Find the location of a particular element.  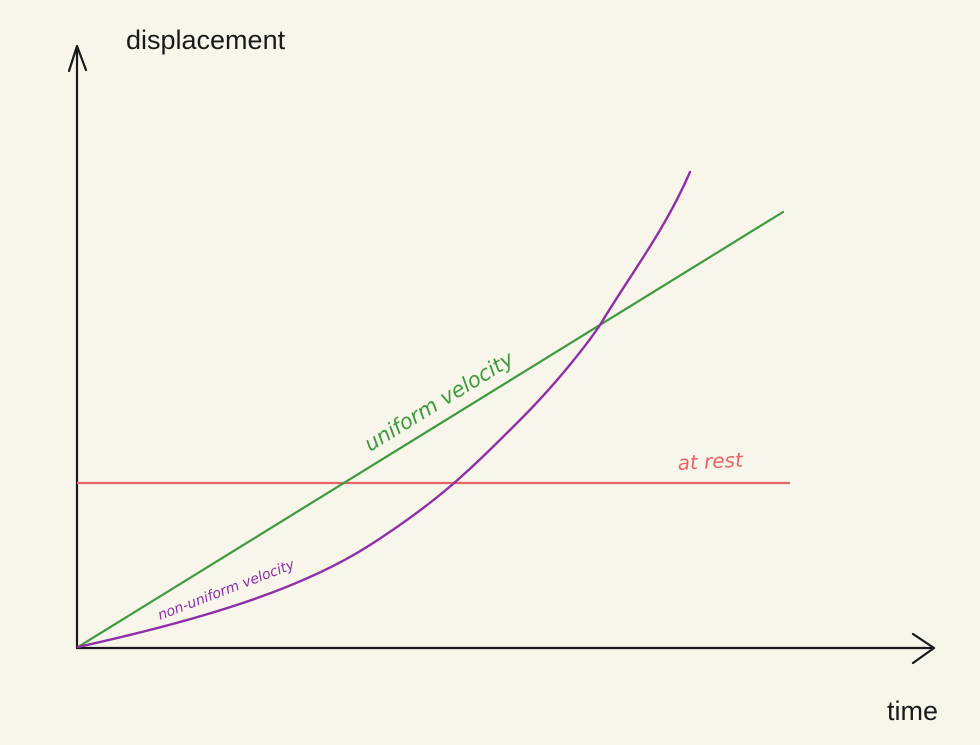

y-axis-label: displacement is located at coordinates (206, 40).